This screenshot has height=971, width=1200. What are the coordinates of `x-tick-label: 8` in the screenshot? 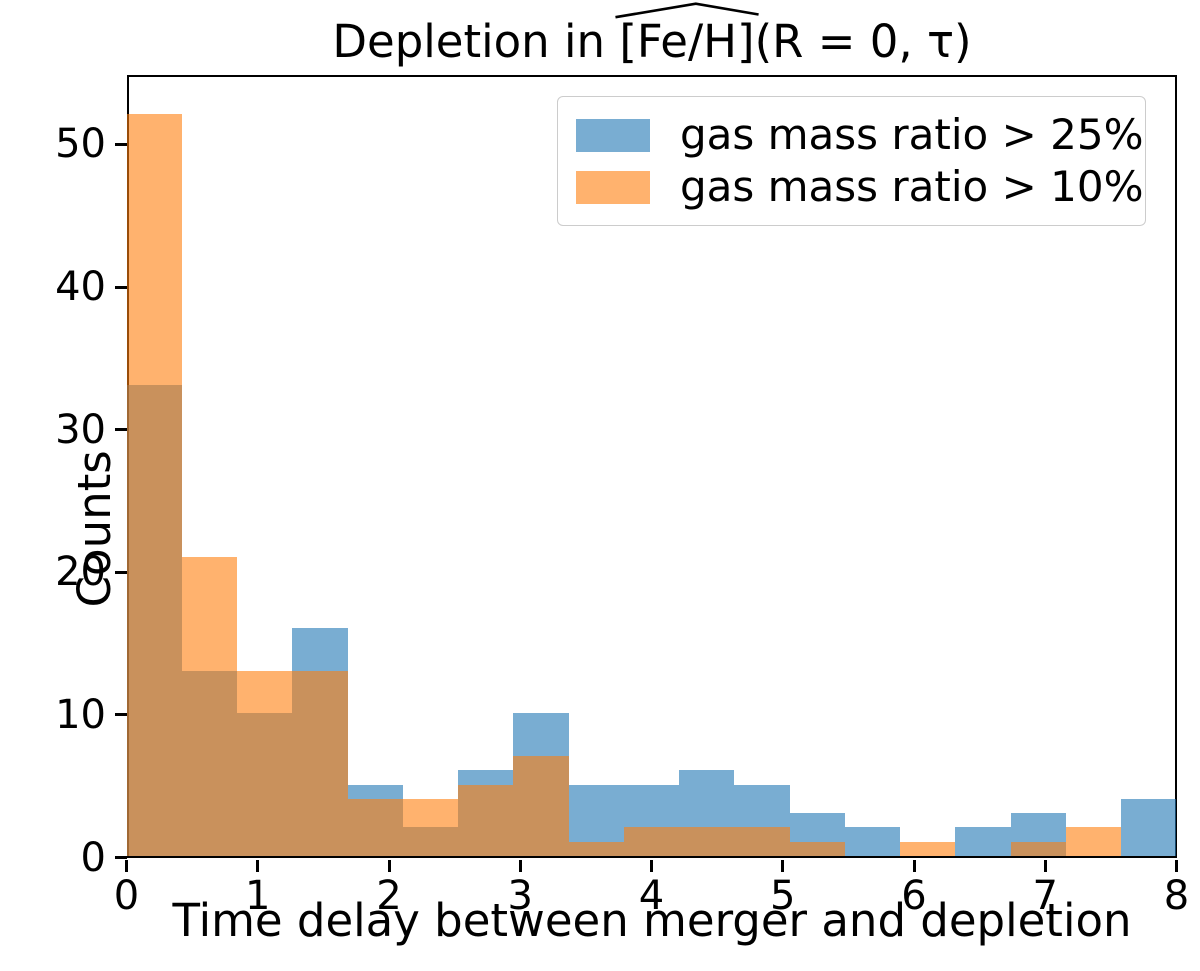 It's located at (1176, 896).